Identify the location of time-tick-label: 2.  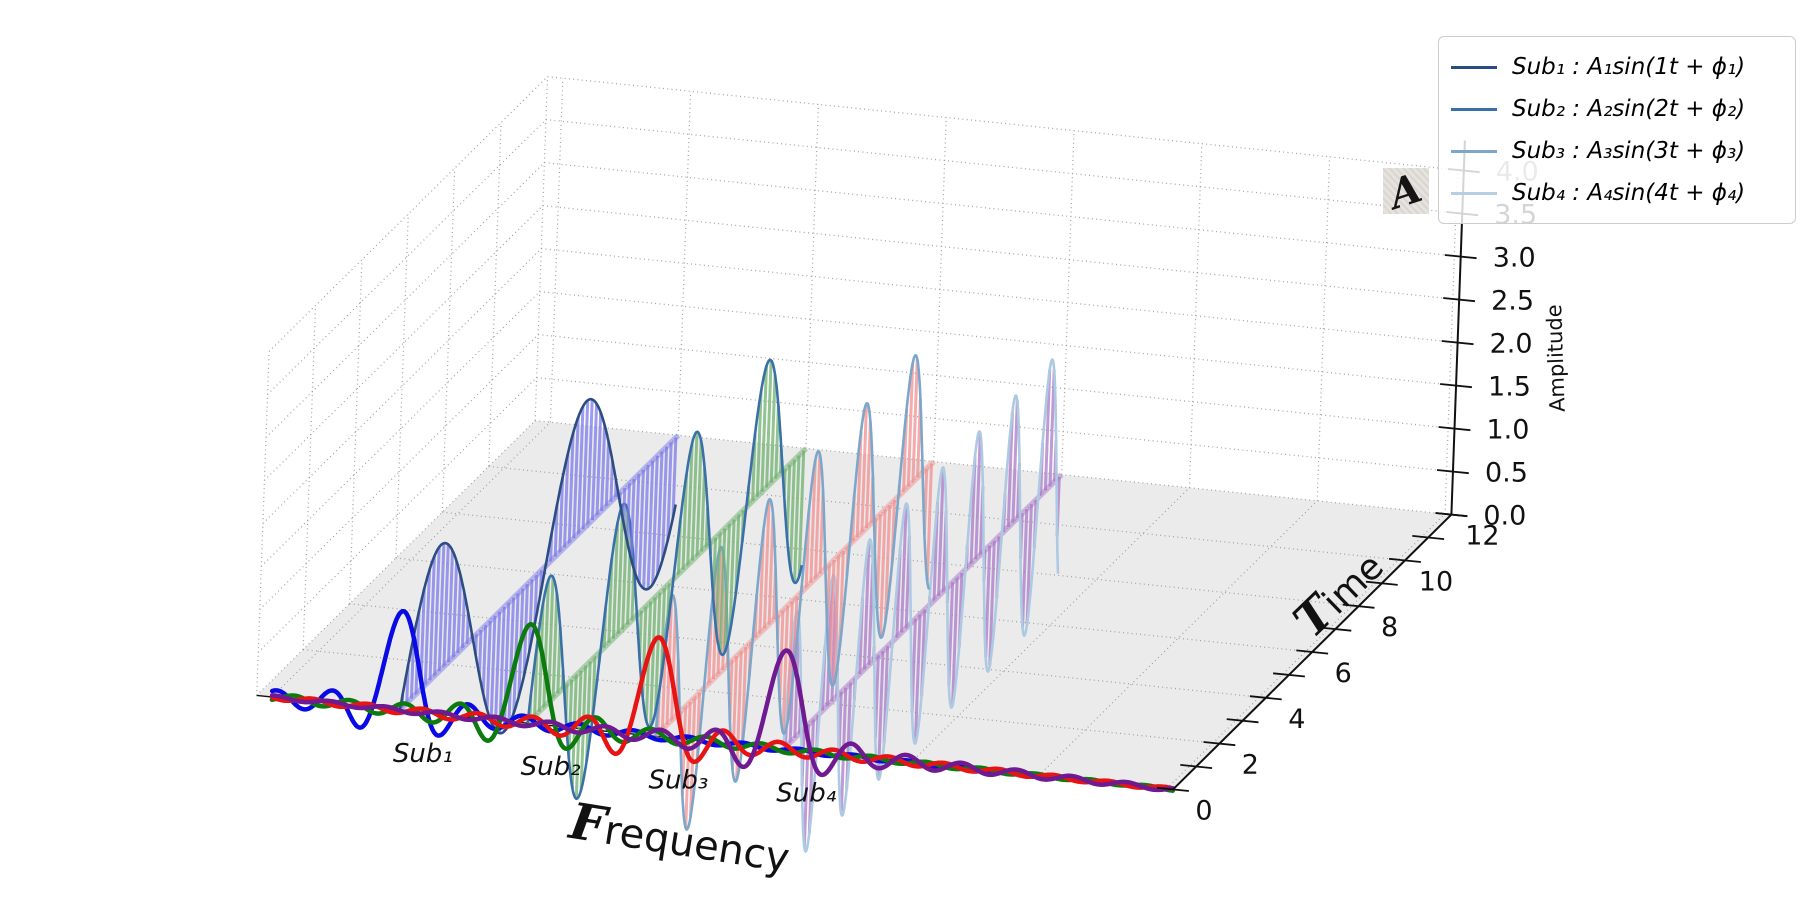
(1250, 765).